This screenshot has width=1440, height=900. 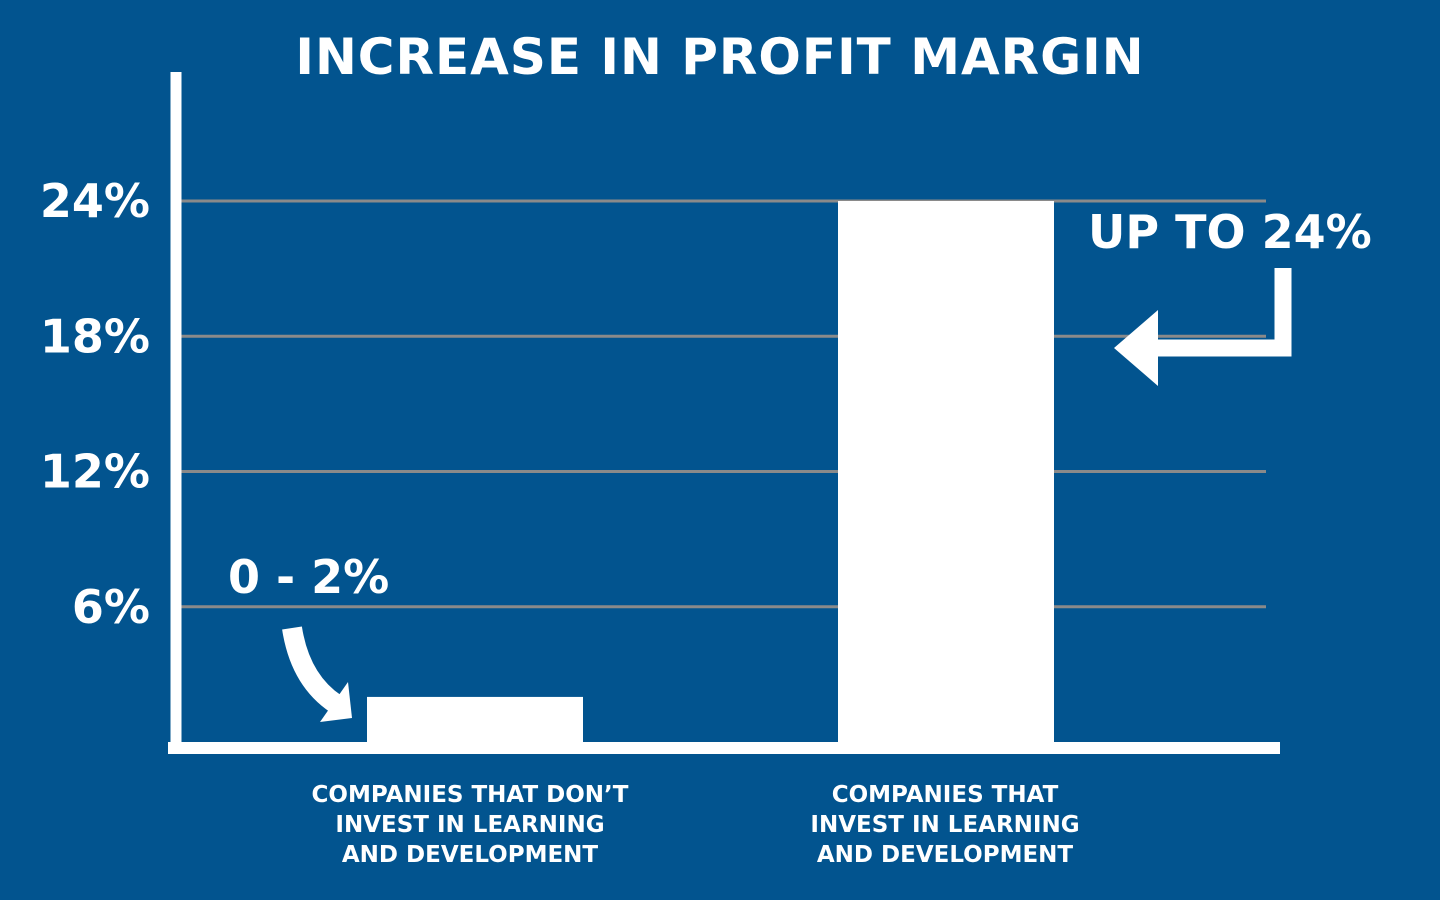 I want to click on elbow-arrow-shaft, so click(x=1221, y=312).